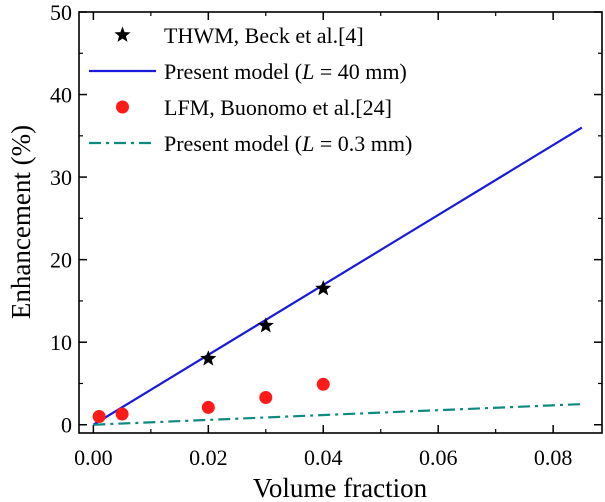 The image size is (605, 502). Describe the element at coordinates (553, 457) in the screenshot. I see `x-tick-label: 0.08` at that location.